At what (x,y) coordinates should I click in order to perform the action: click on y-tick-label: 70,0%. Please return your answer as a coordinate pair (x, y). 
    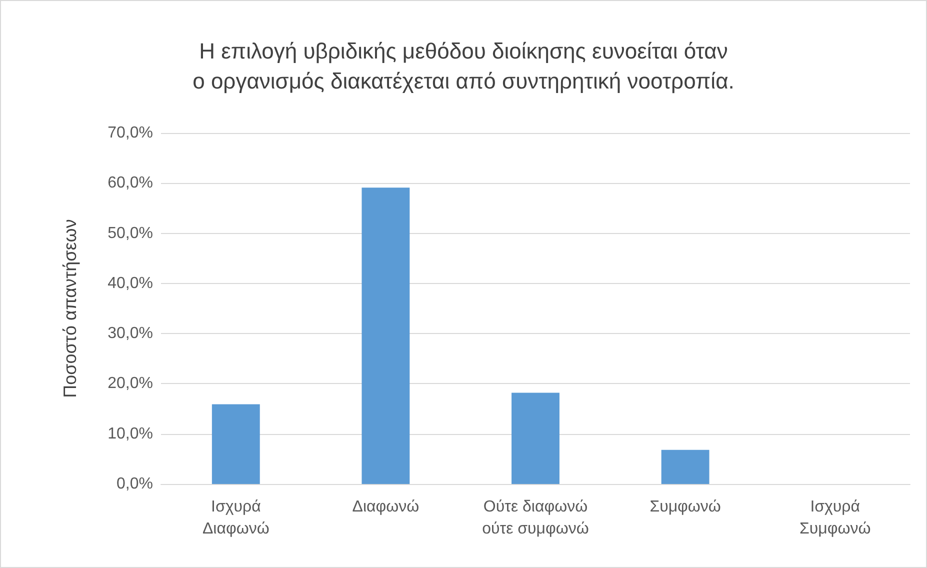
    Looking at the image, I should click on (130, 133).